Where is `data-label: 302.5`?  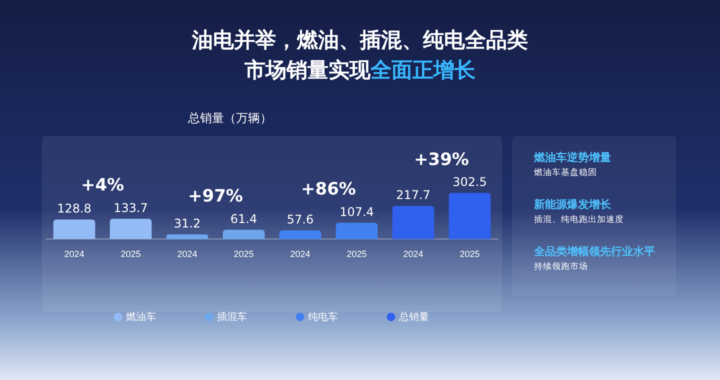 data-label: 302.5 is located at coordinates (469, 182).